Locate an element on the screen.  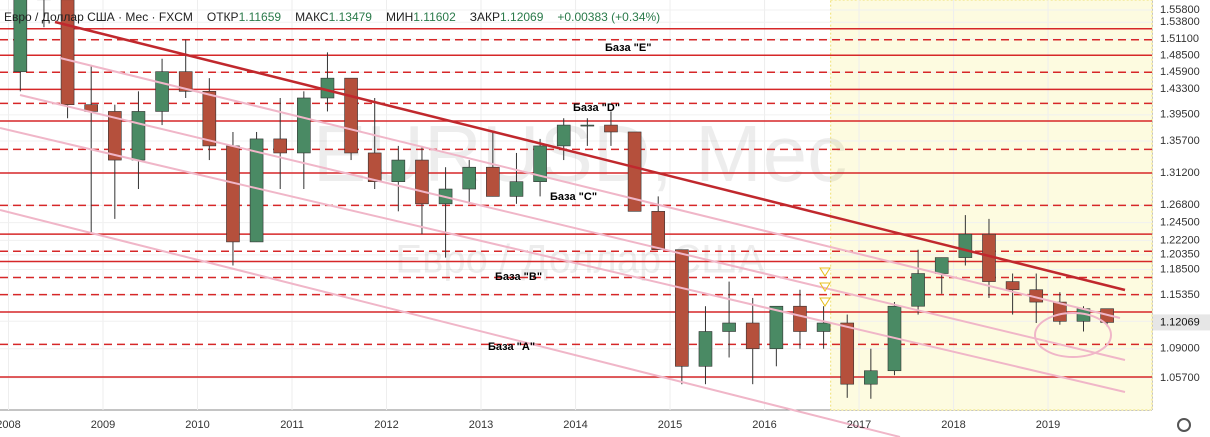
ohlc-item: МИН1.11602 is located at coordinates (421, 17).